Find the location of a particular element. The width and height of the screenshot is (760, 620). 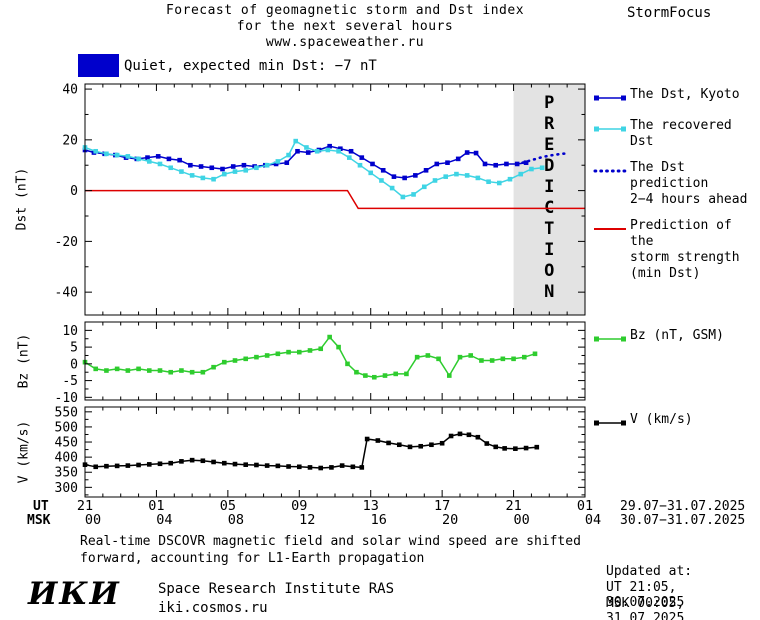

svg-text: O is located at coordinates (549, 271).